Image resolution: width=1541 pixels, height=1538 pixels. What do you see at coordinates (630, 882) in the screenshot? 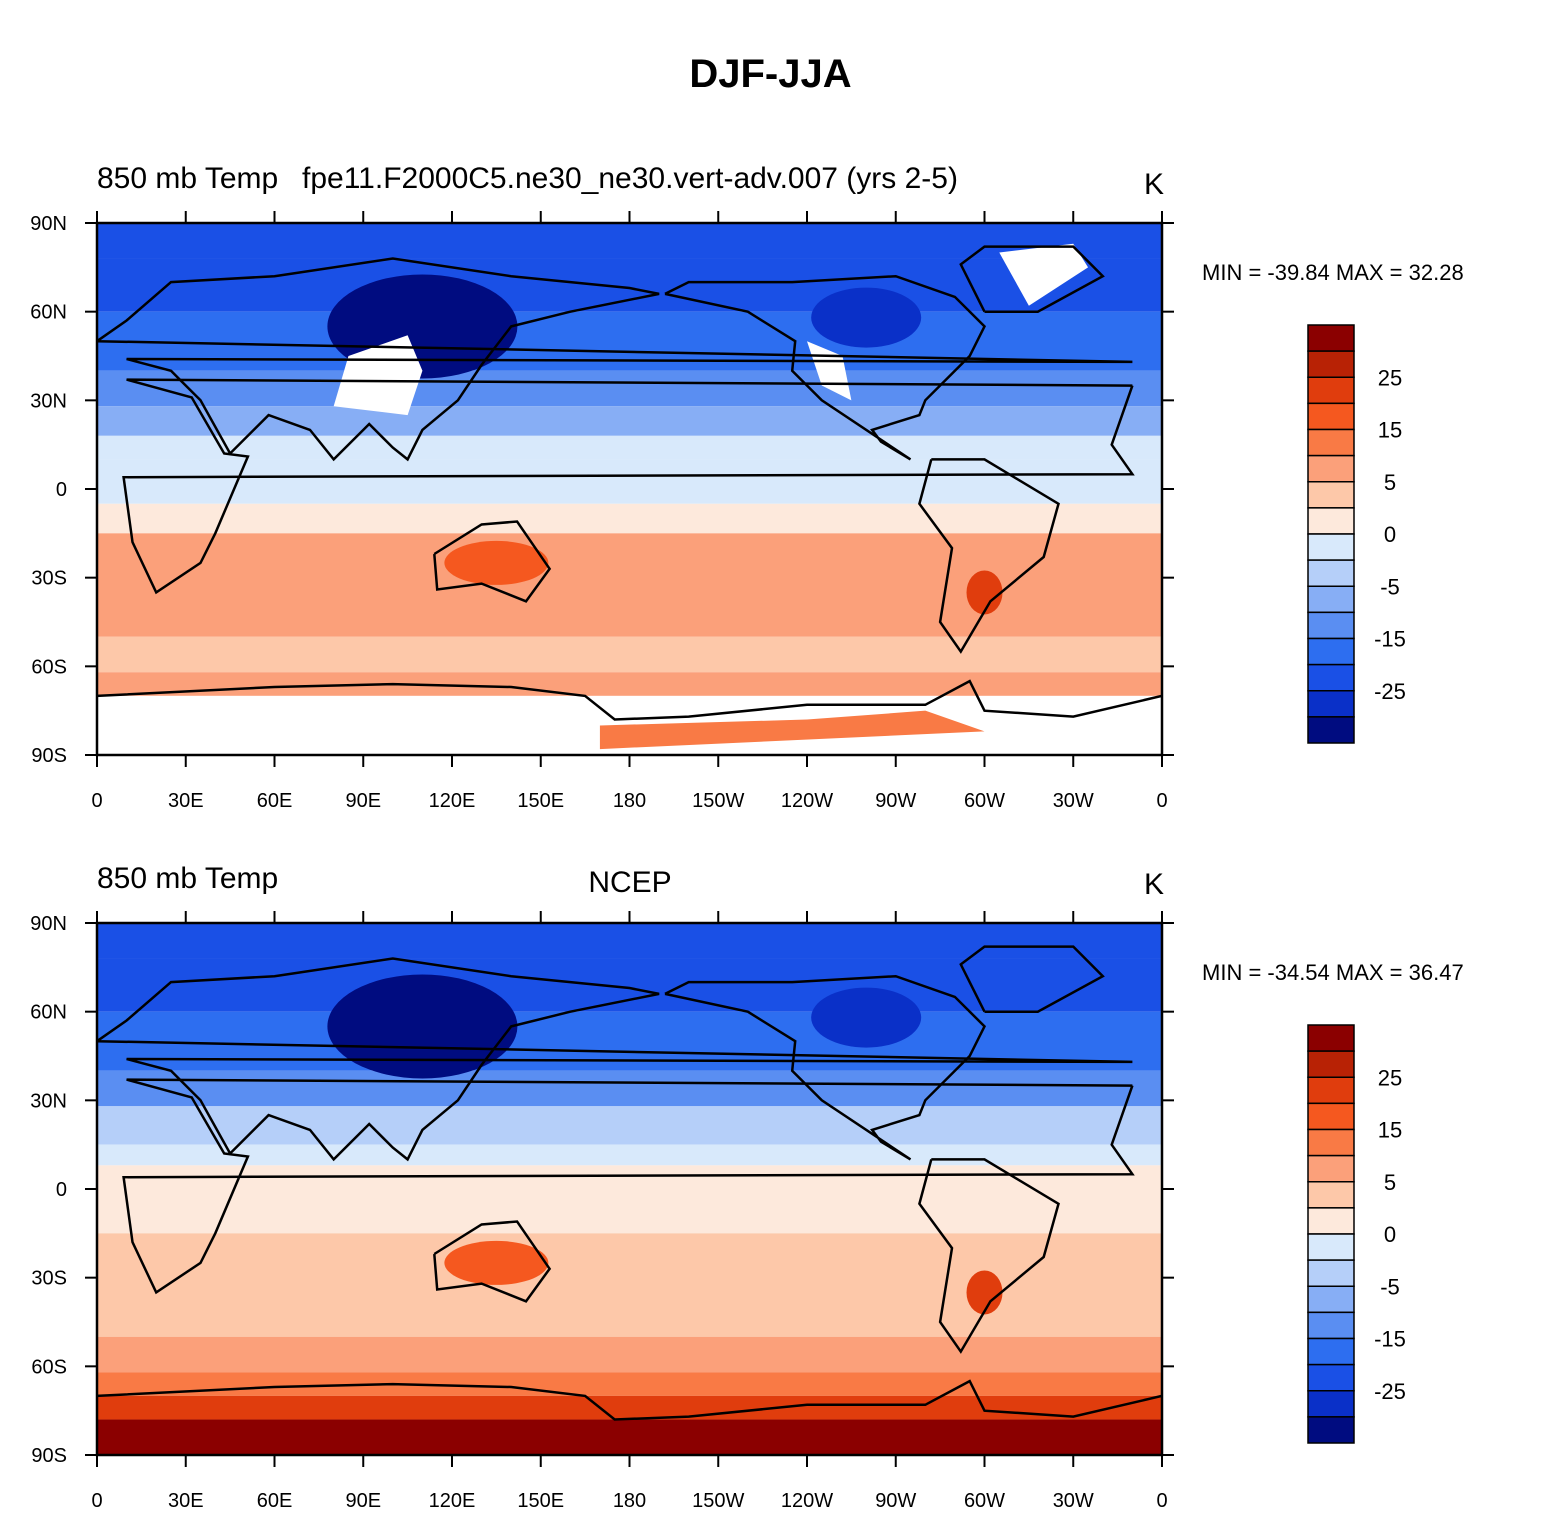
I see `panel-center-string: NCEP` at bounding box center [630, 882].